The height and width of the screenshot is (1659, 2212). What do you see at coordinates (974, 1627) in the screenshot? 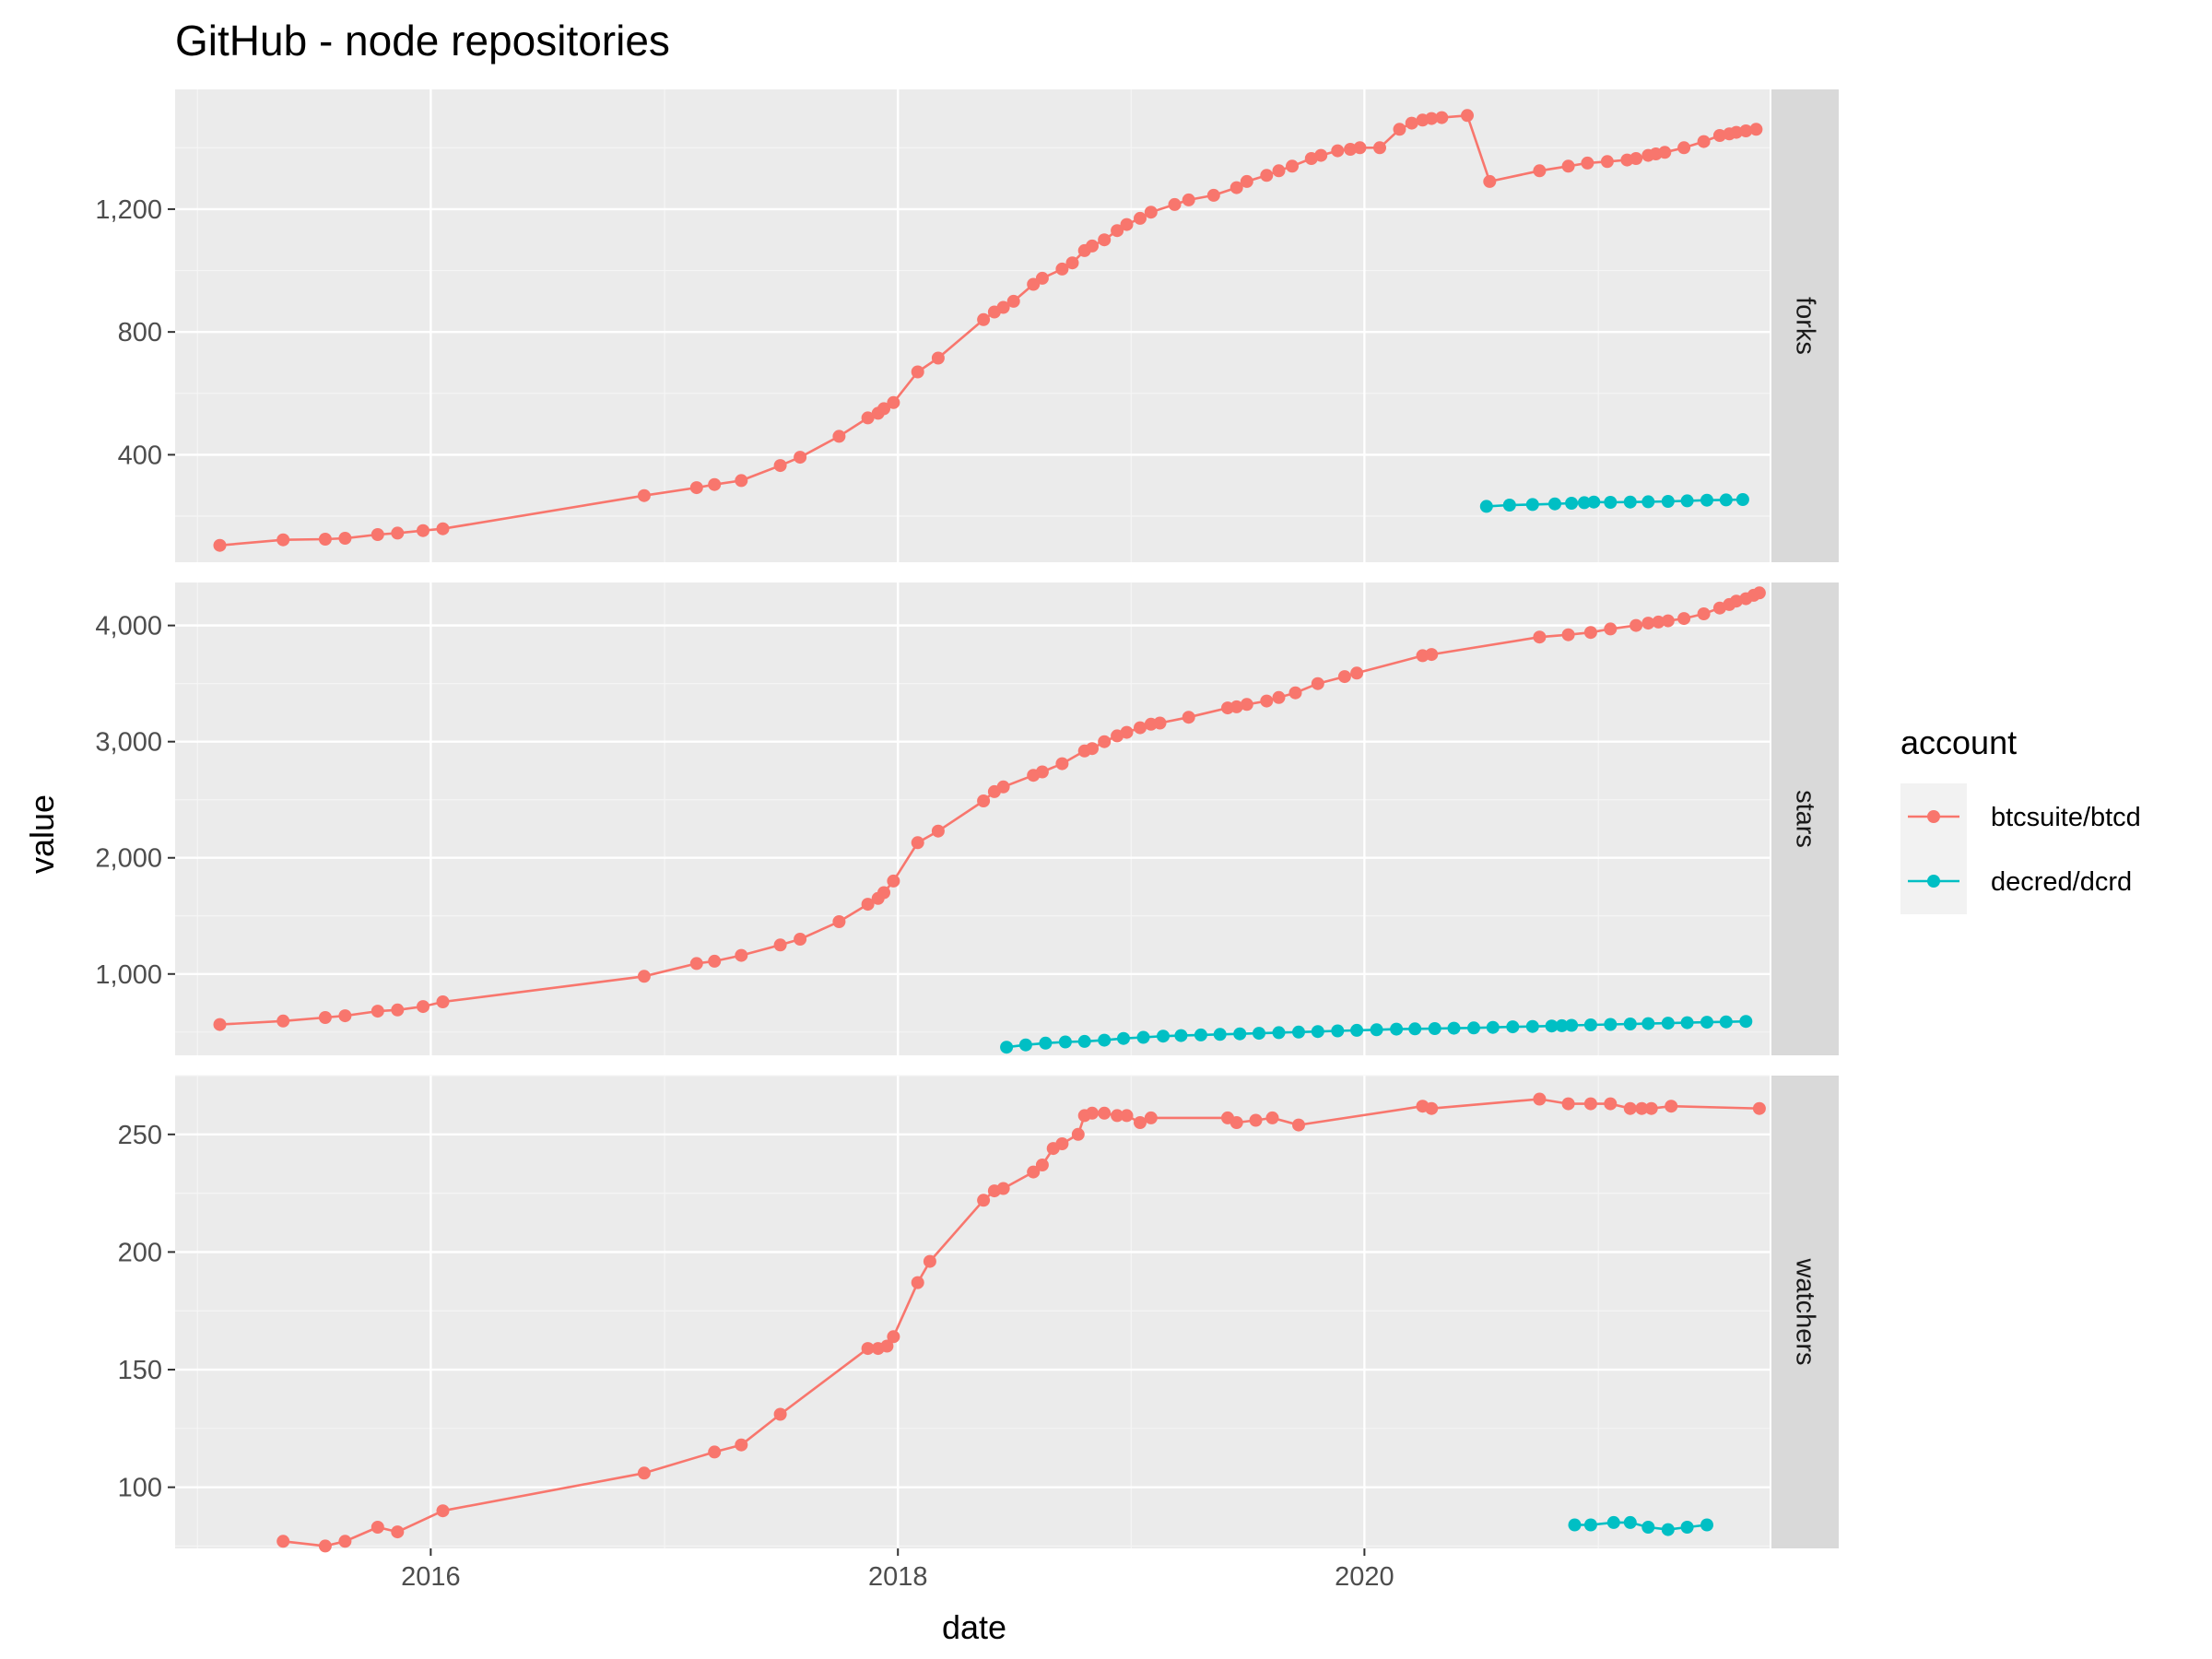
I see `x-axis-title: date` at bounding box center [974, 1627].